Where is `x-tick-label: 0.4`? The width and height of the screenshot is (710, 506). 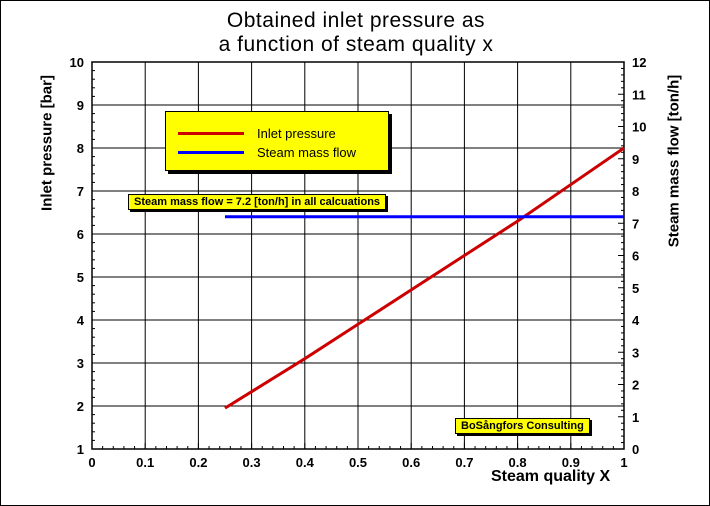 x-tick-label: 0.4 is located at coordinates (305, 462).